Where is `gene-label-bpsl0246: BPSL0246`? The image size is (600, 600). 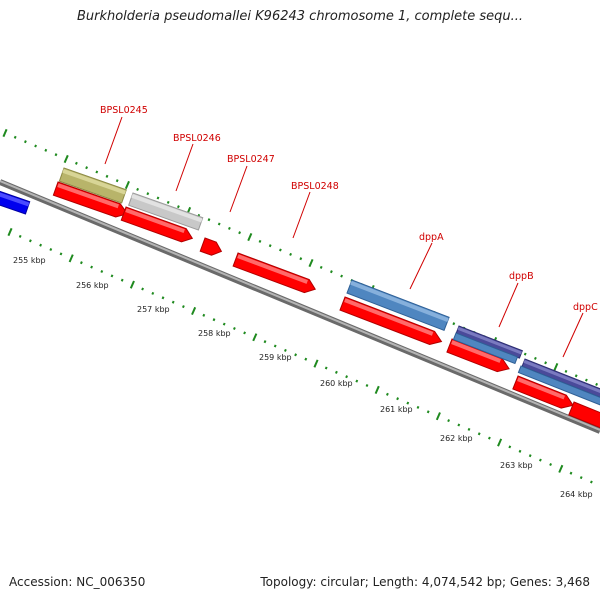
gene-label-bpsl0246: BPSL0246 is located at coordinates (197, 138).